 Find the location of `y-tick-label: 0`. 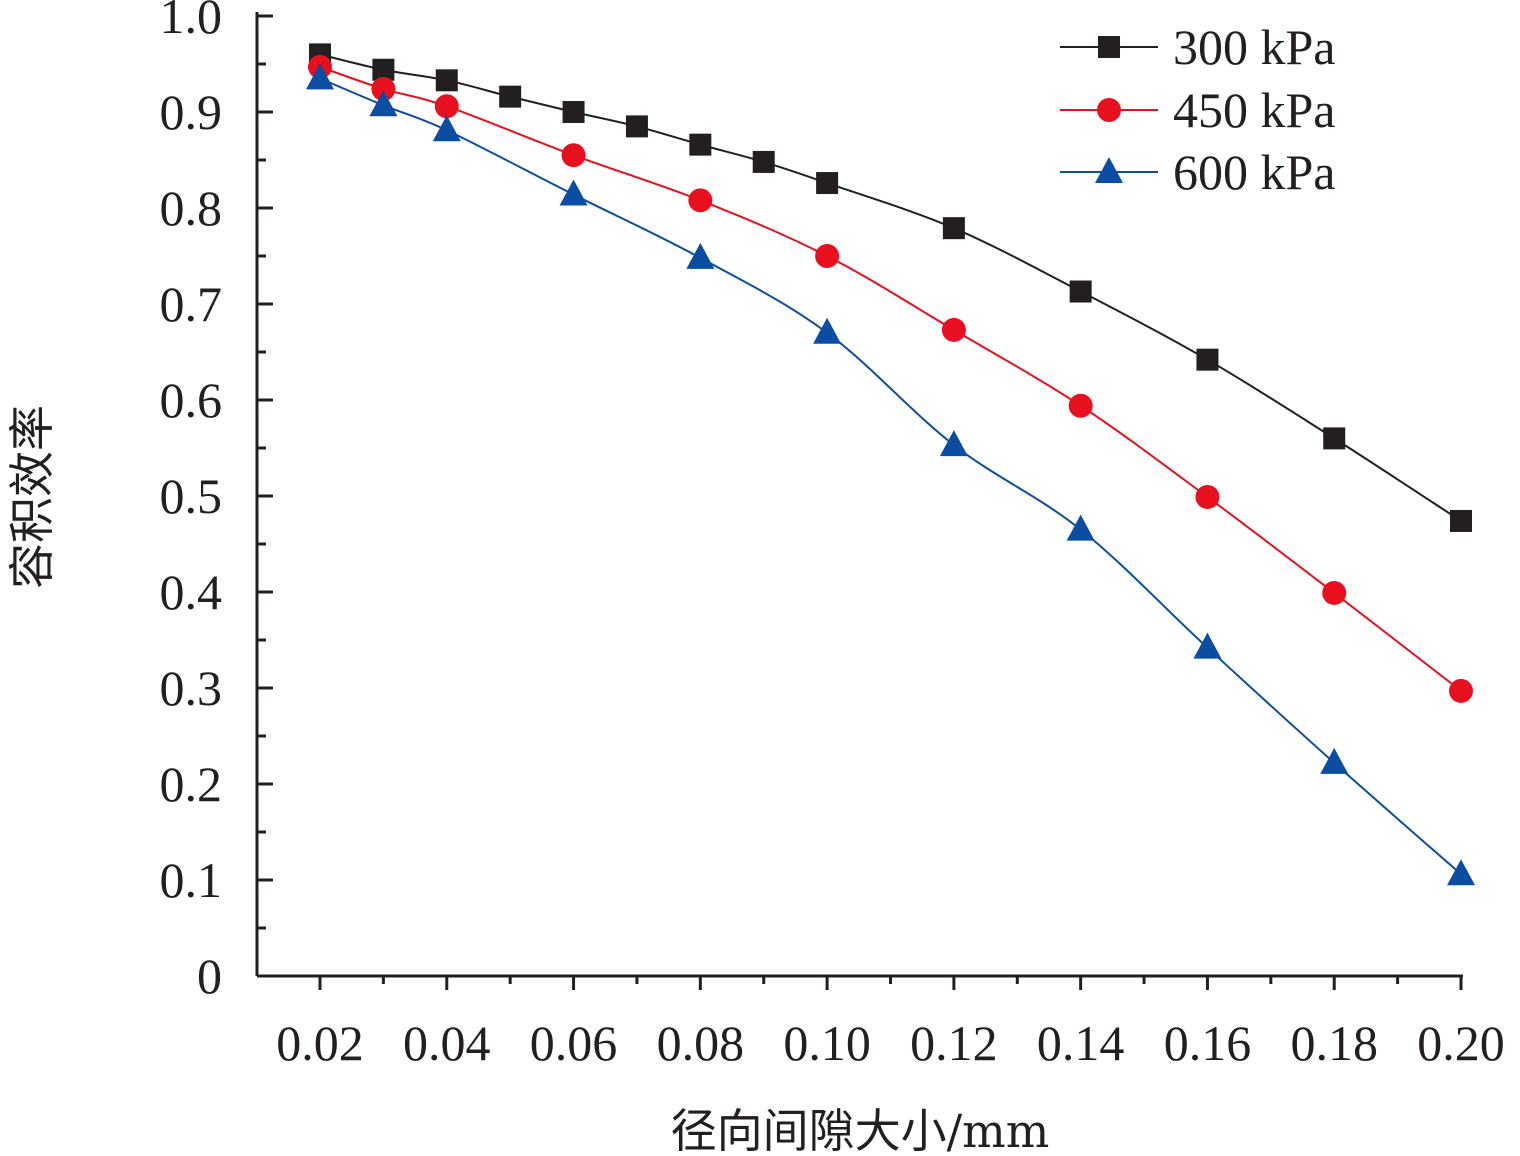

y-tick-label: 0 is located at coordinates (209, 976).